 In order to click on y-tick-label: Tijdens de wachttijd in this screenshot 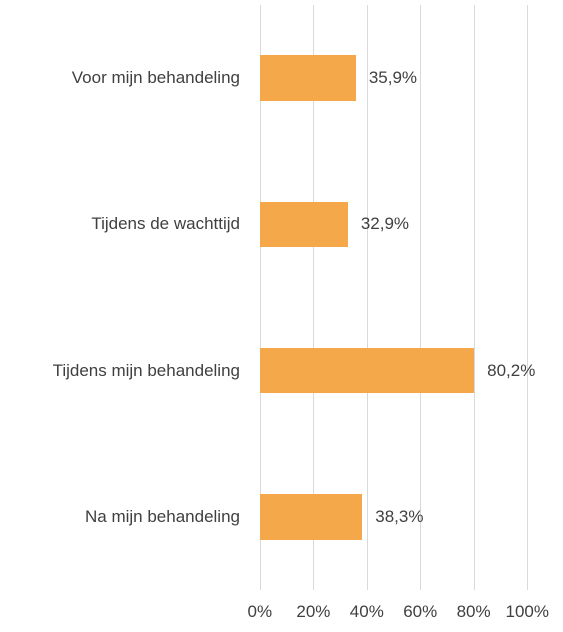, I will do `click(165, 224)`.